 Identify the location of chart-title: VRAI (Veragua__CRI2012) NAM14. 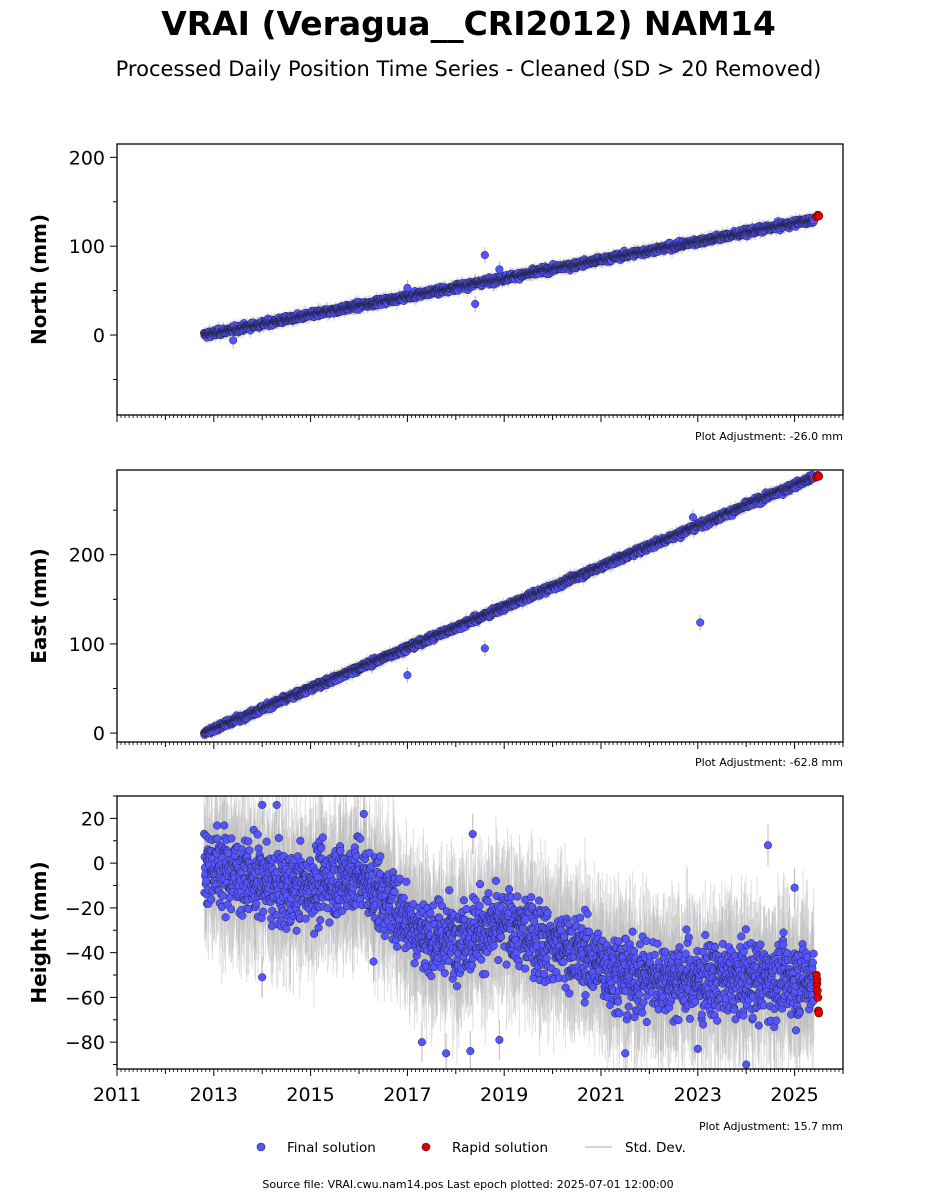
(468, 23).